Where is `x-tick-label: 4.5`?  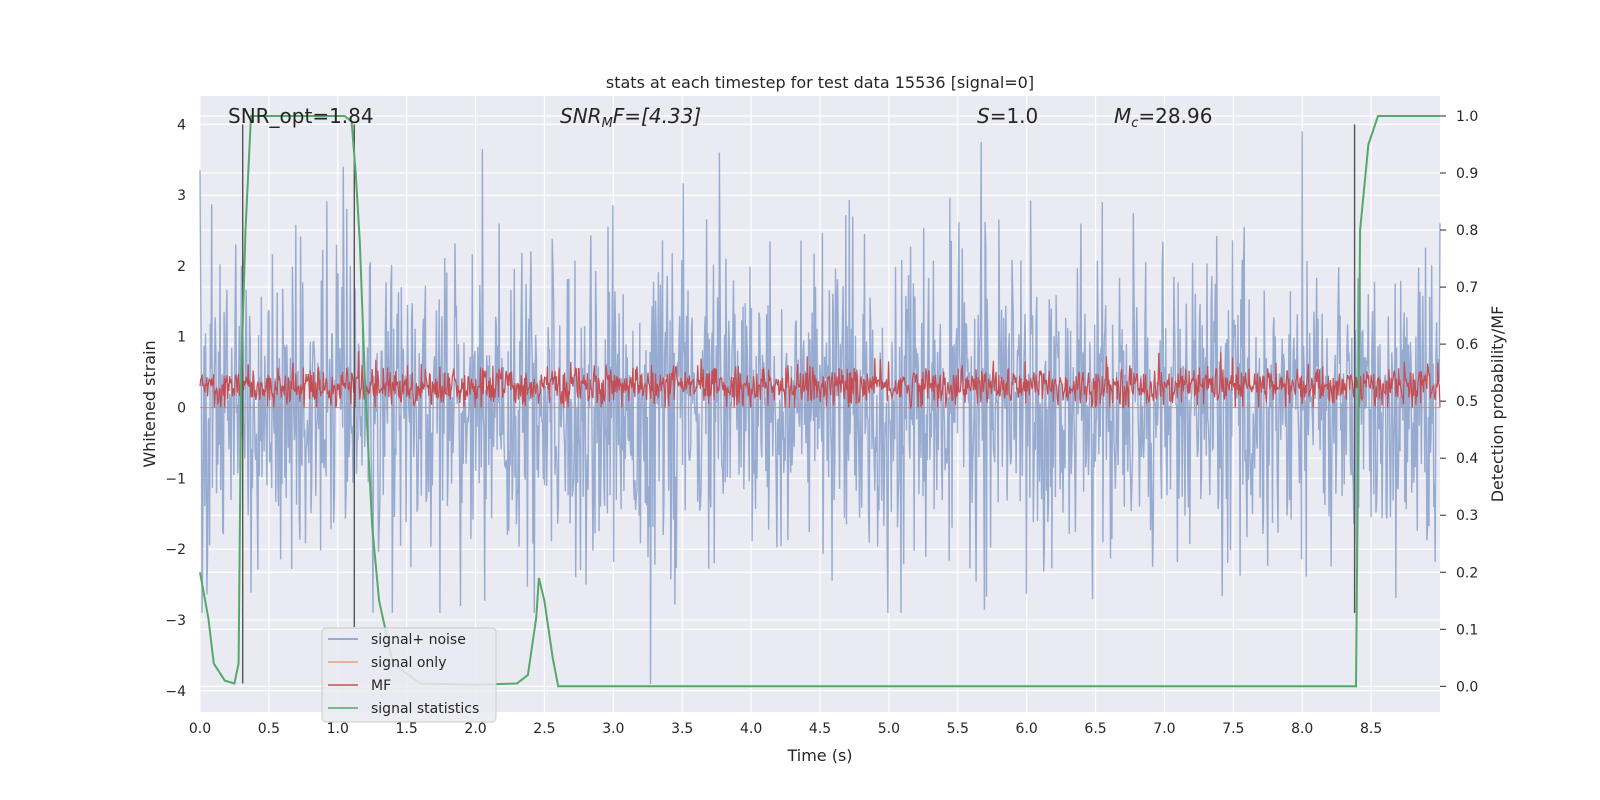 x-tick-label: 4.5 is located at coordinates (820, 729).